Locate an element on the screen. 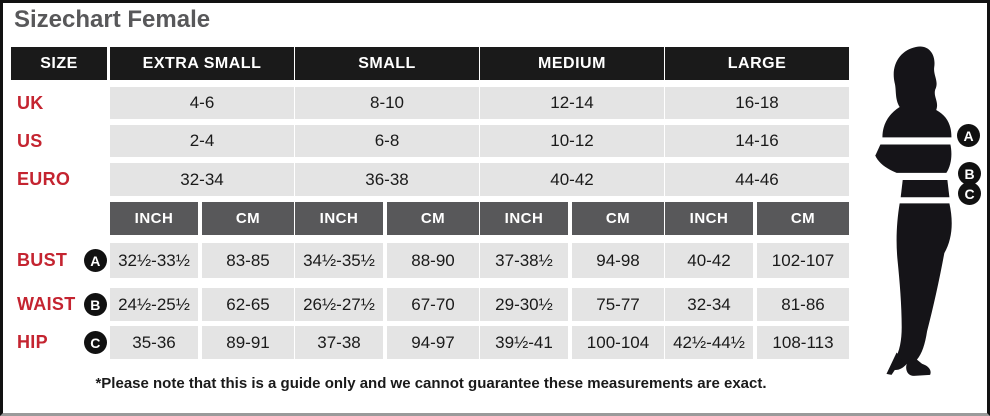 This screenshot has height=416, width=990. column-header-size: SIZE is located at coordinates (59, 63).